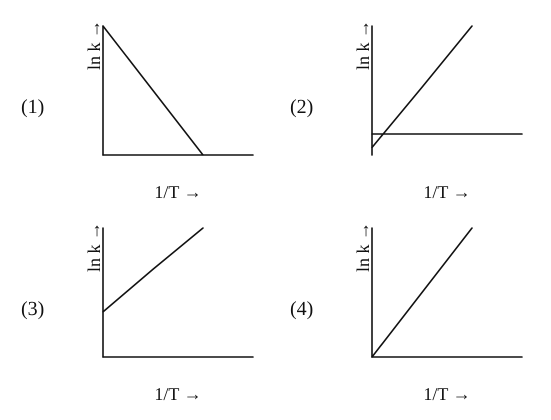 This screenshot has width=551, height=420. Describe the element at coordinates (32, 107) in the screenshot. I see `text: (1)` at that location.